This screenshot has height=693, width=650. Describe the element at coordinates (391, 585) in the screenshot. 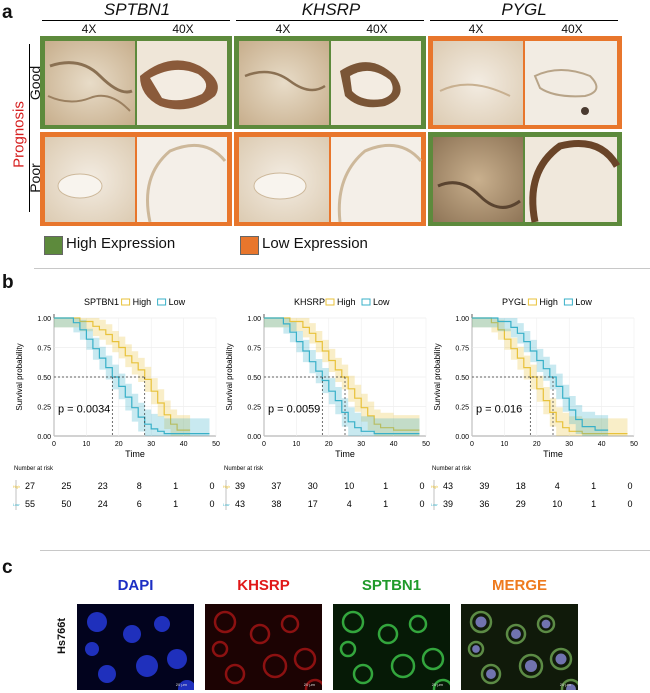

I see `channel-label-sptbn1: SPTBN1` at that location.